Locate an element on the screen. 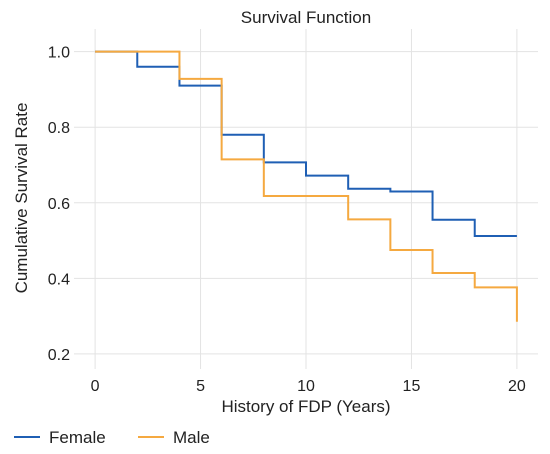 The image size is (550, 454). x-tick-label: 10 is located at coordinates (306, 386).